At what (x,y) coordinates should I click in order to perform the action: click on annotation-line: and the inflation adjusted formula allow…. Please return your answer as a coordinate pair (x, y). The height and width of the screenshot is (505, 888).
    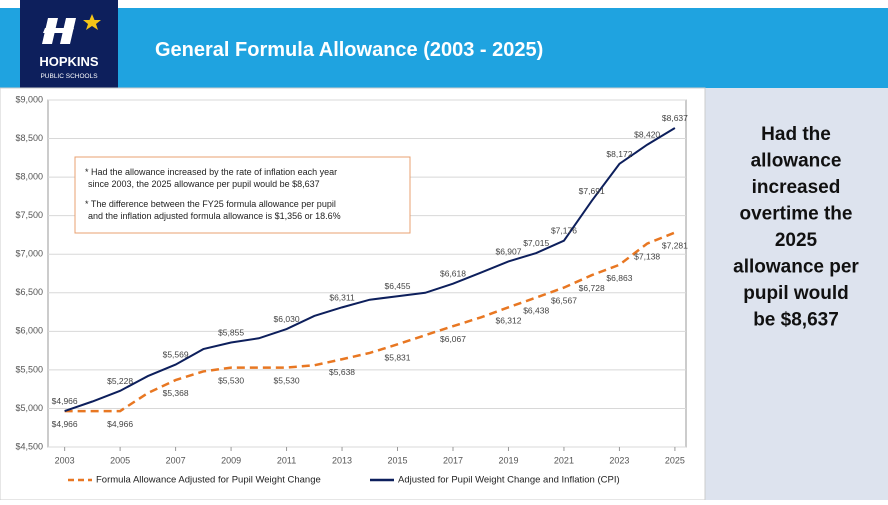
    Looking at the image, I should click on (214, 216).